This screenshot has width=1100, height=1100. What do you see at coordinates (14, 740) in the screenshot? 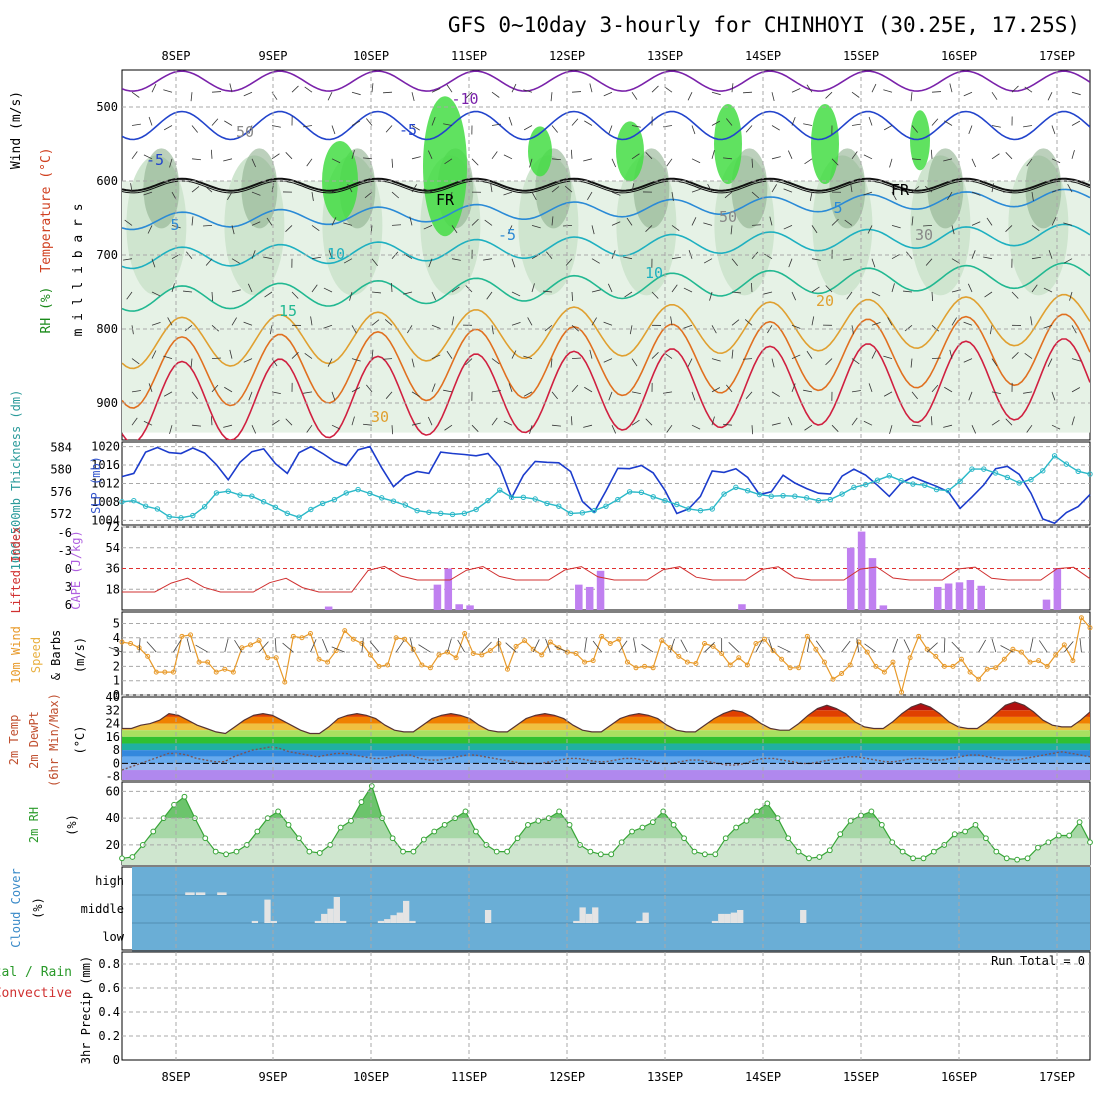
I see `label-2m-temp: 2m Temp` at bounding box center [14, 740].